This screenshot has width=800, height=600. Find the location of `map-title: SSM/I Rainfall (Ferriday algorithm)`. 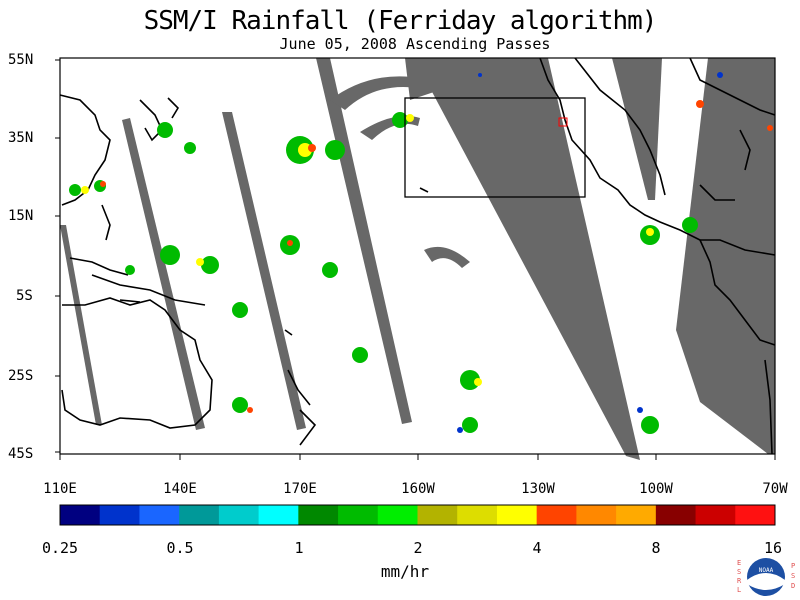

map-title: SSM/I Rainfall (Ferriday algorithm) is located at coordinates (400, 21).